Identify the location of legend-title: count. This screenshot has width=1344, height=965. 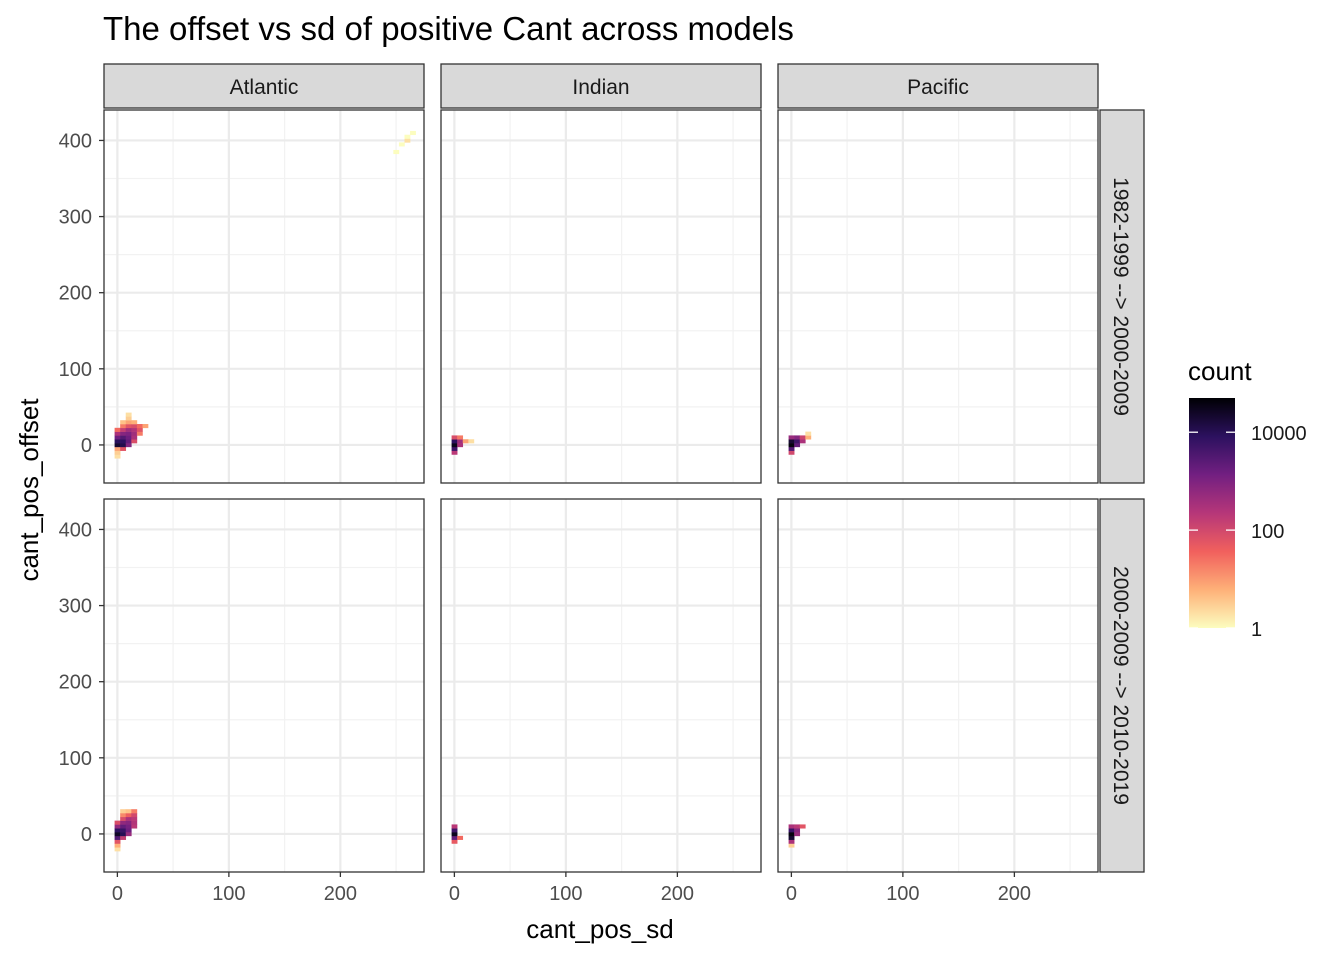
(1220, 371).